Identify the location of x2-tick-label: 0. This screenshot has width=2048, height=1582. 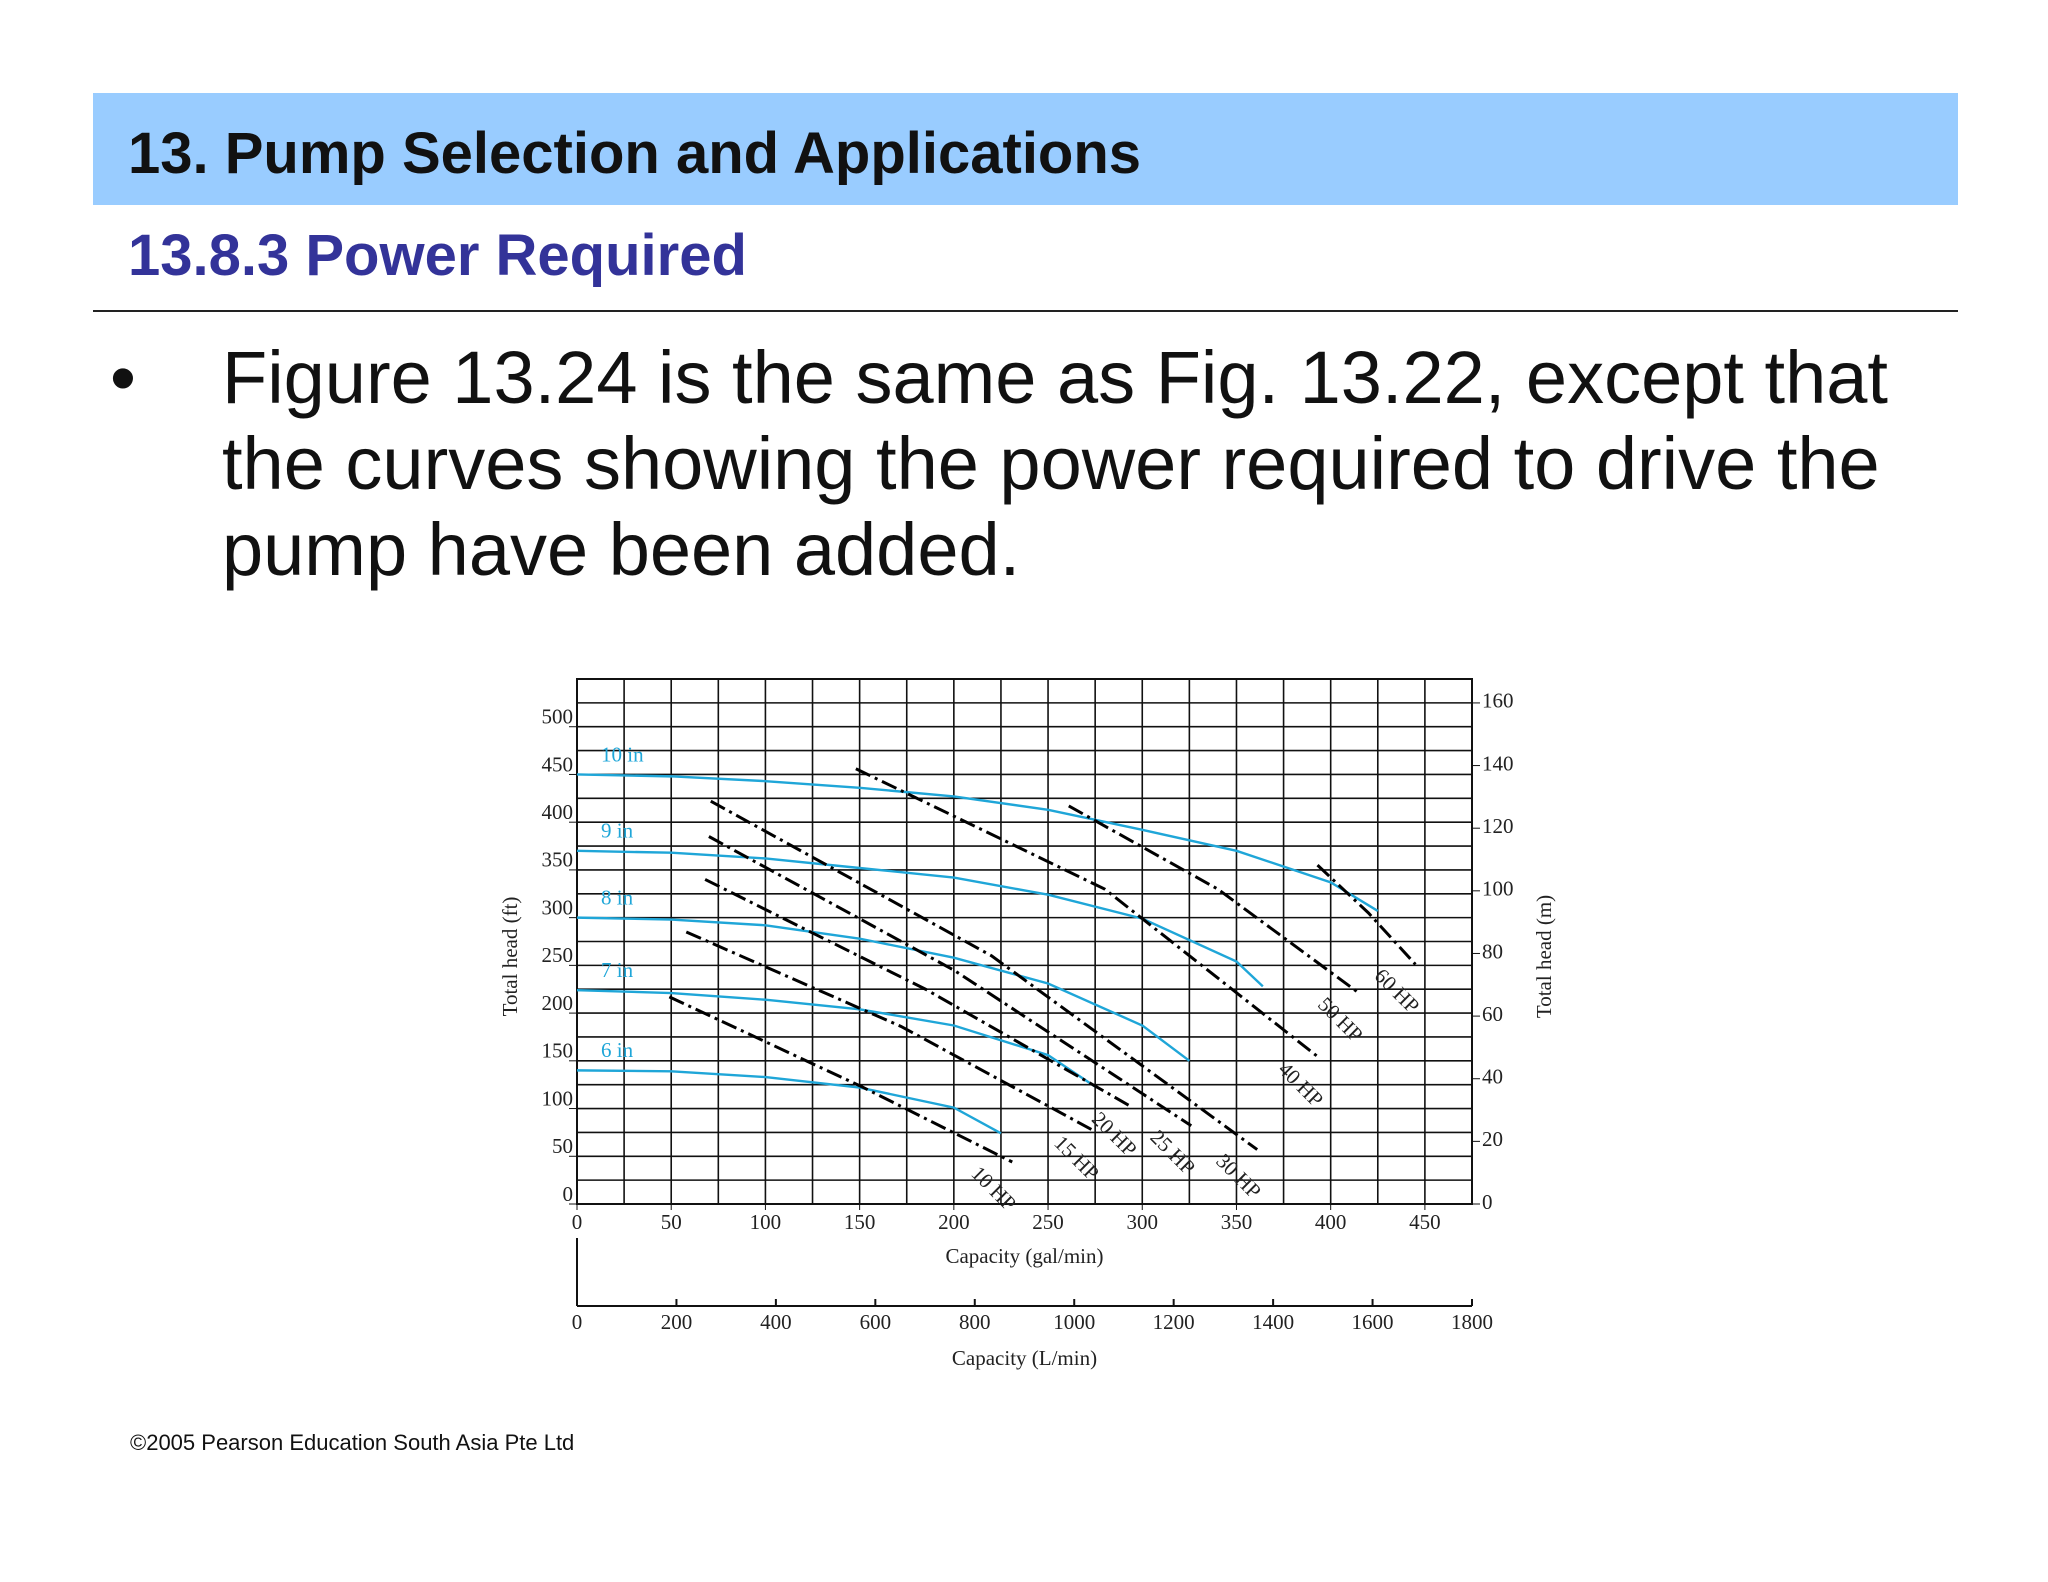
(577, 1322).